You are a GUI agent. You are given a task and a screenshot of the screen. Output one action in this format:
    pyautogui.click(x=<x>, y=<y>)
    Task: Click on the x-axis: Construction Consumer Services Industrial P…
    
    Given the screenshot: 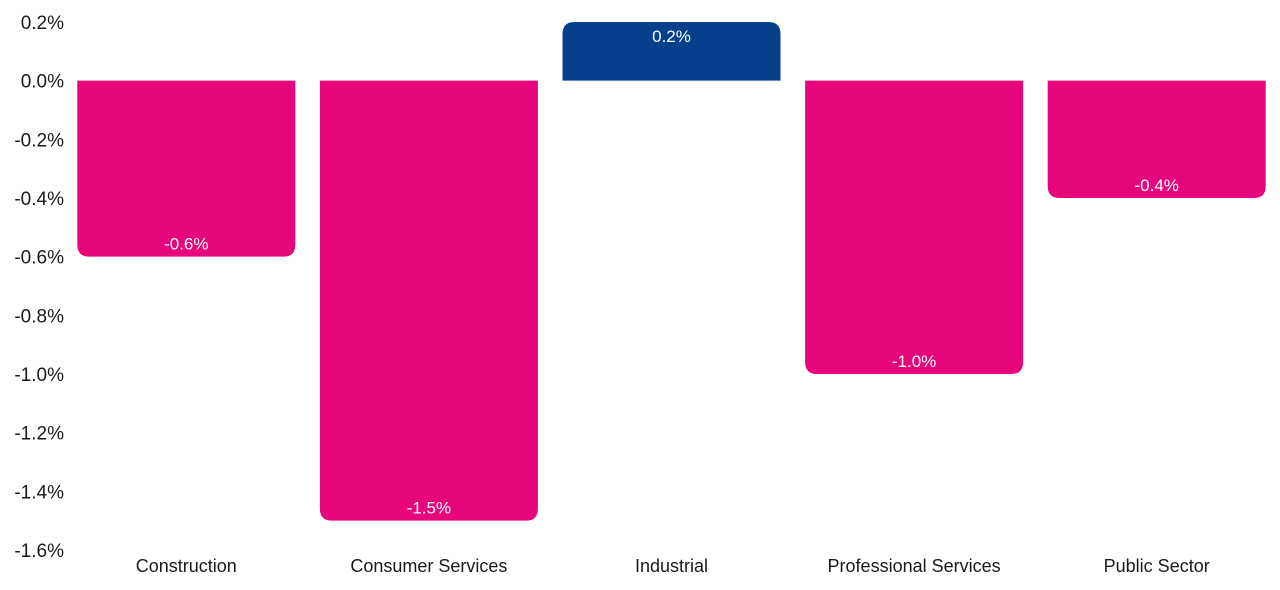 What is the action you would take?
    pyautogui.click(x=673, y=566)
    